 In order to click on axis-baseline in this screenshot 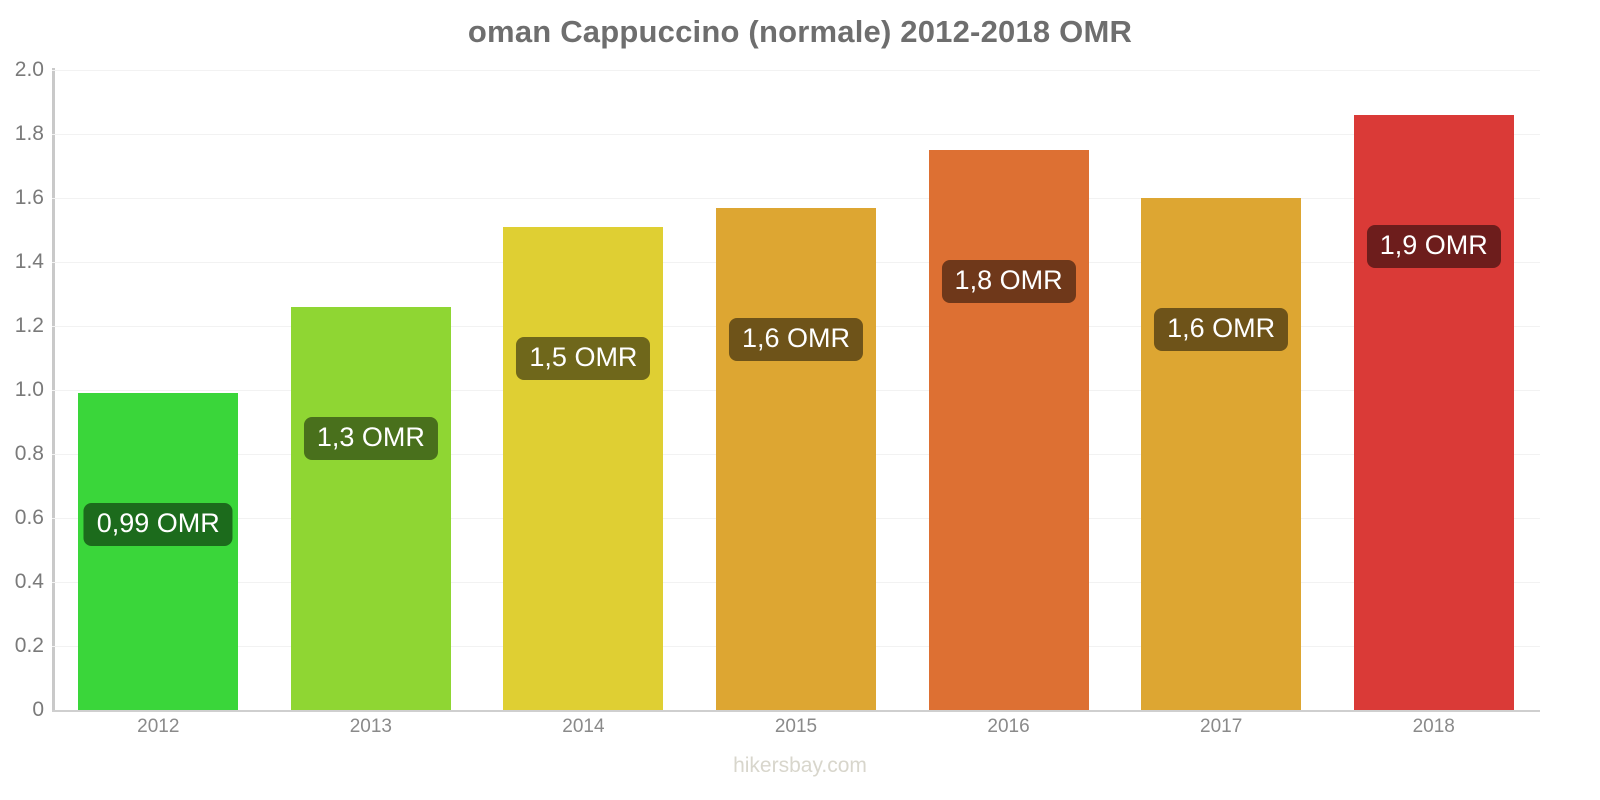, I will do `click(796, 711)`.